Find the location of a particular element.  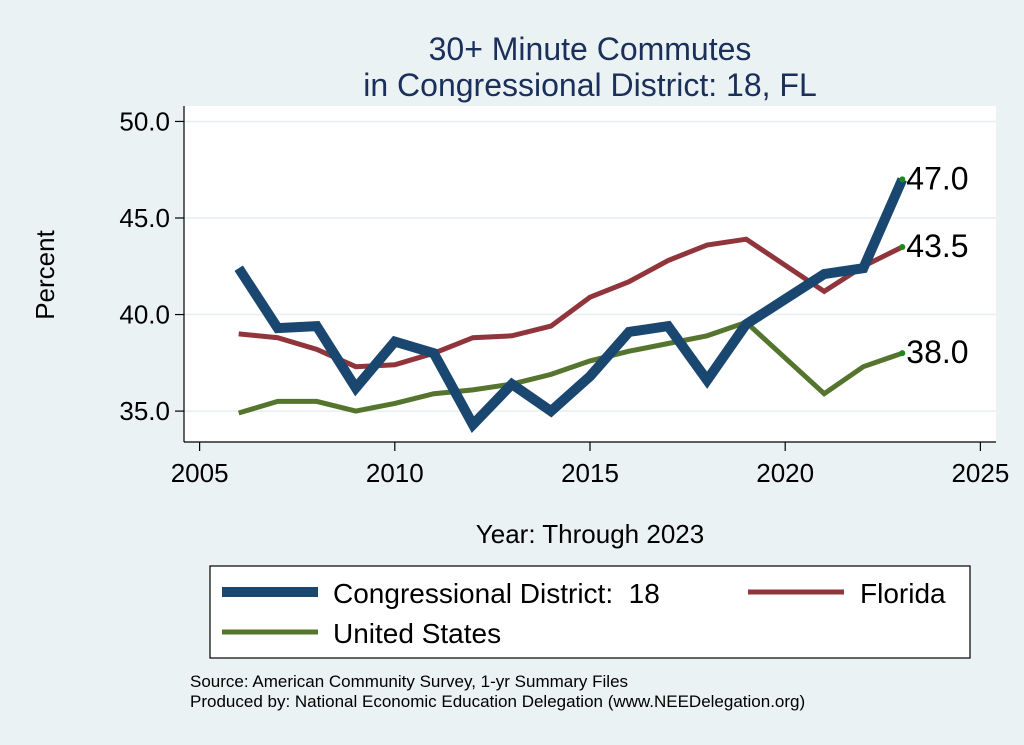

end-label-florida: 43.5 is located at coordinates (937, 246).